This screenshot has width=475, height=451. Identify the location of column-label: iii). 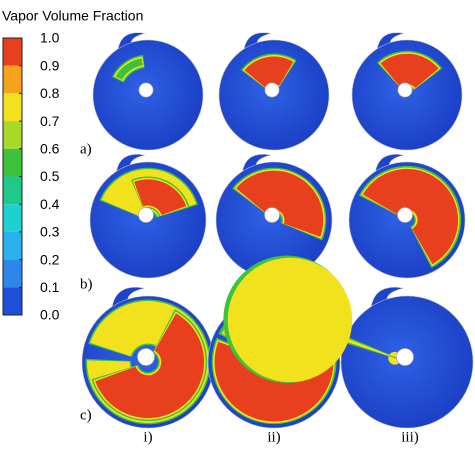
(410, 437).